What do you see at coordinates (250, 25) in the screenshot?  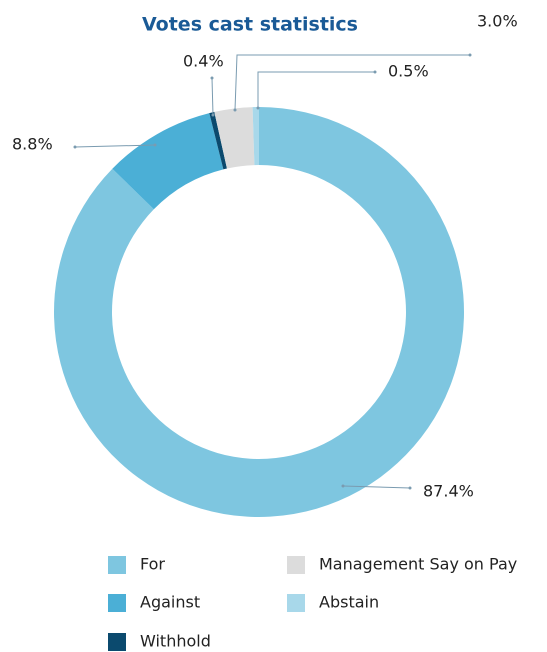 I see `chart-title: Votes cast statistics` at bounding box center [250, 25].